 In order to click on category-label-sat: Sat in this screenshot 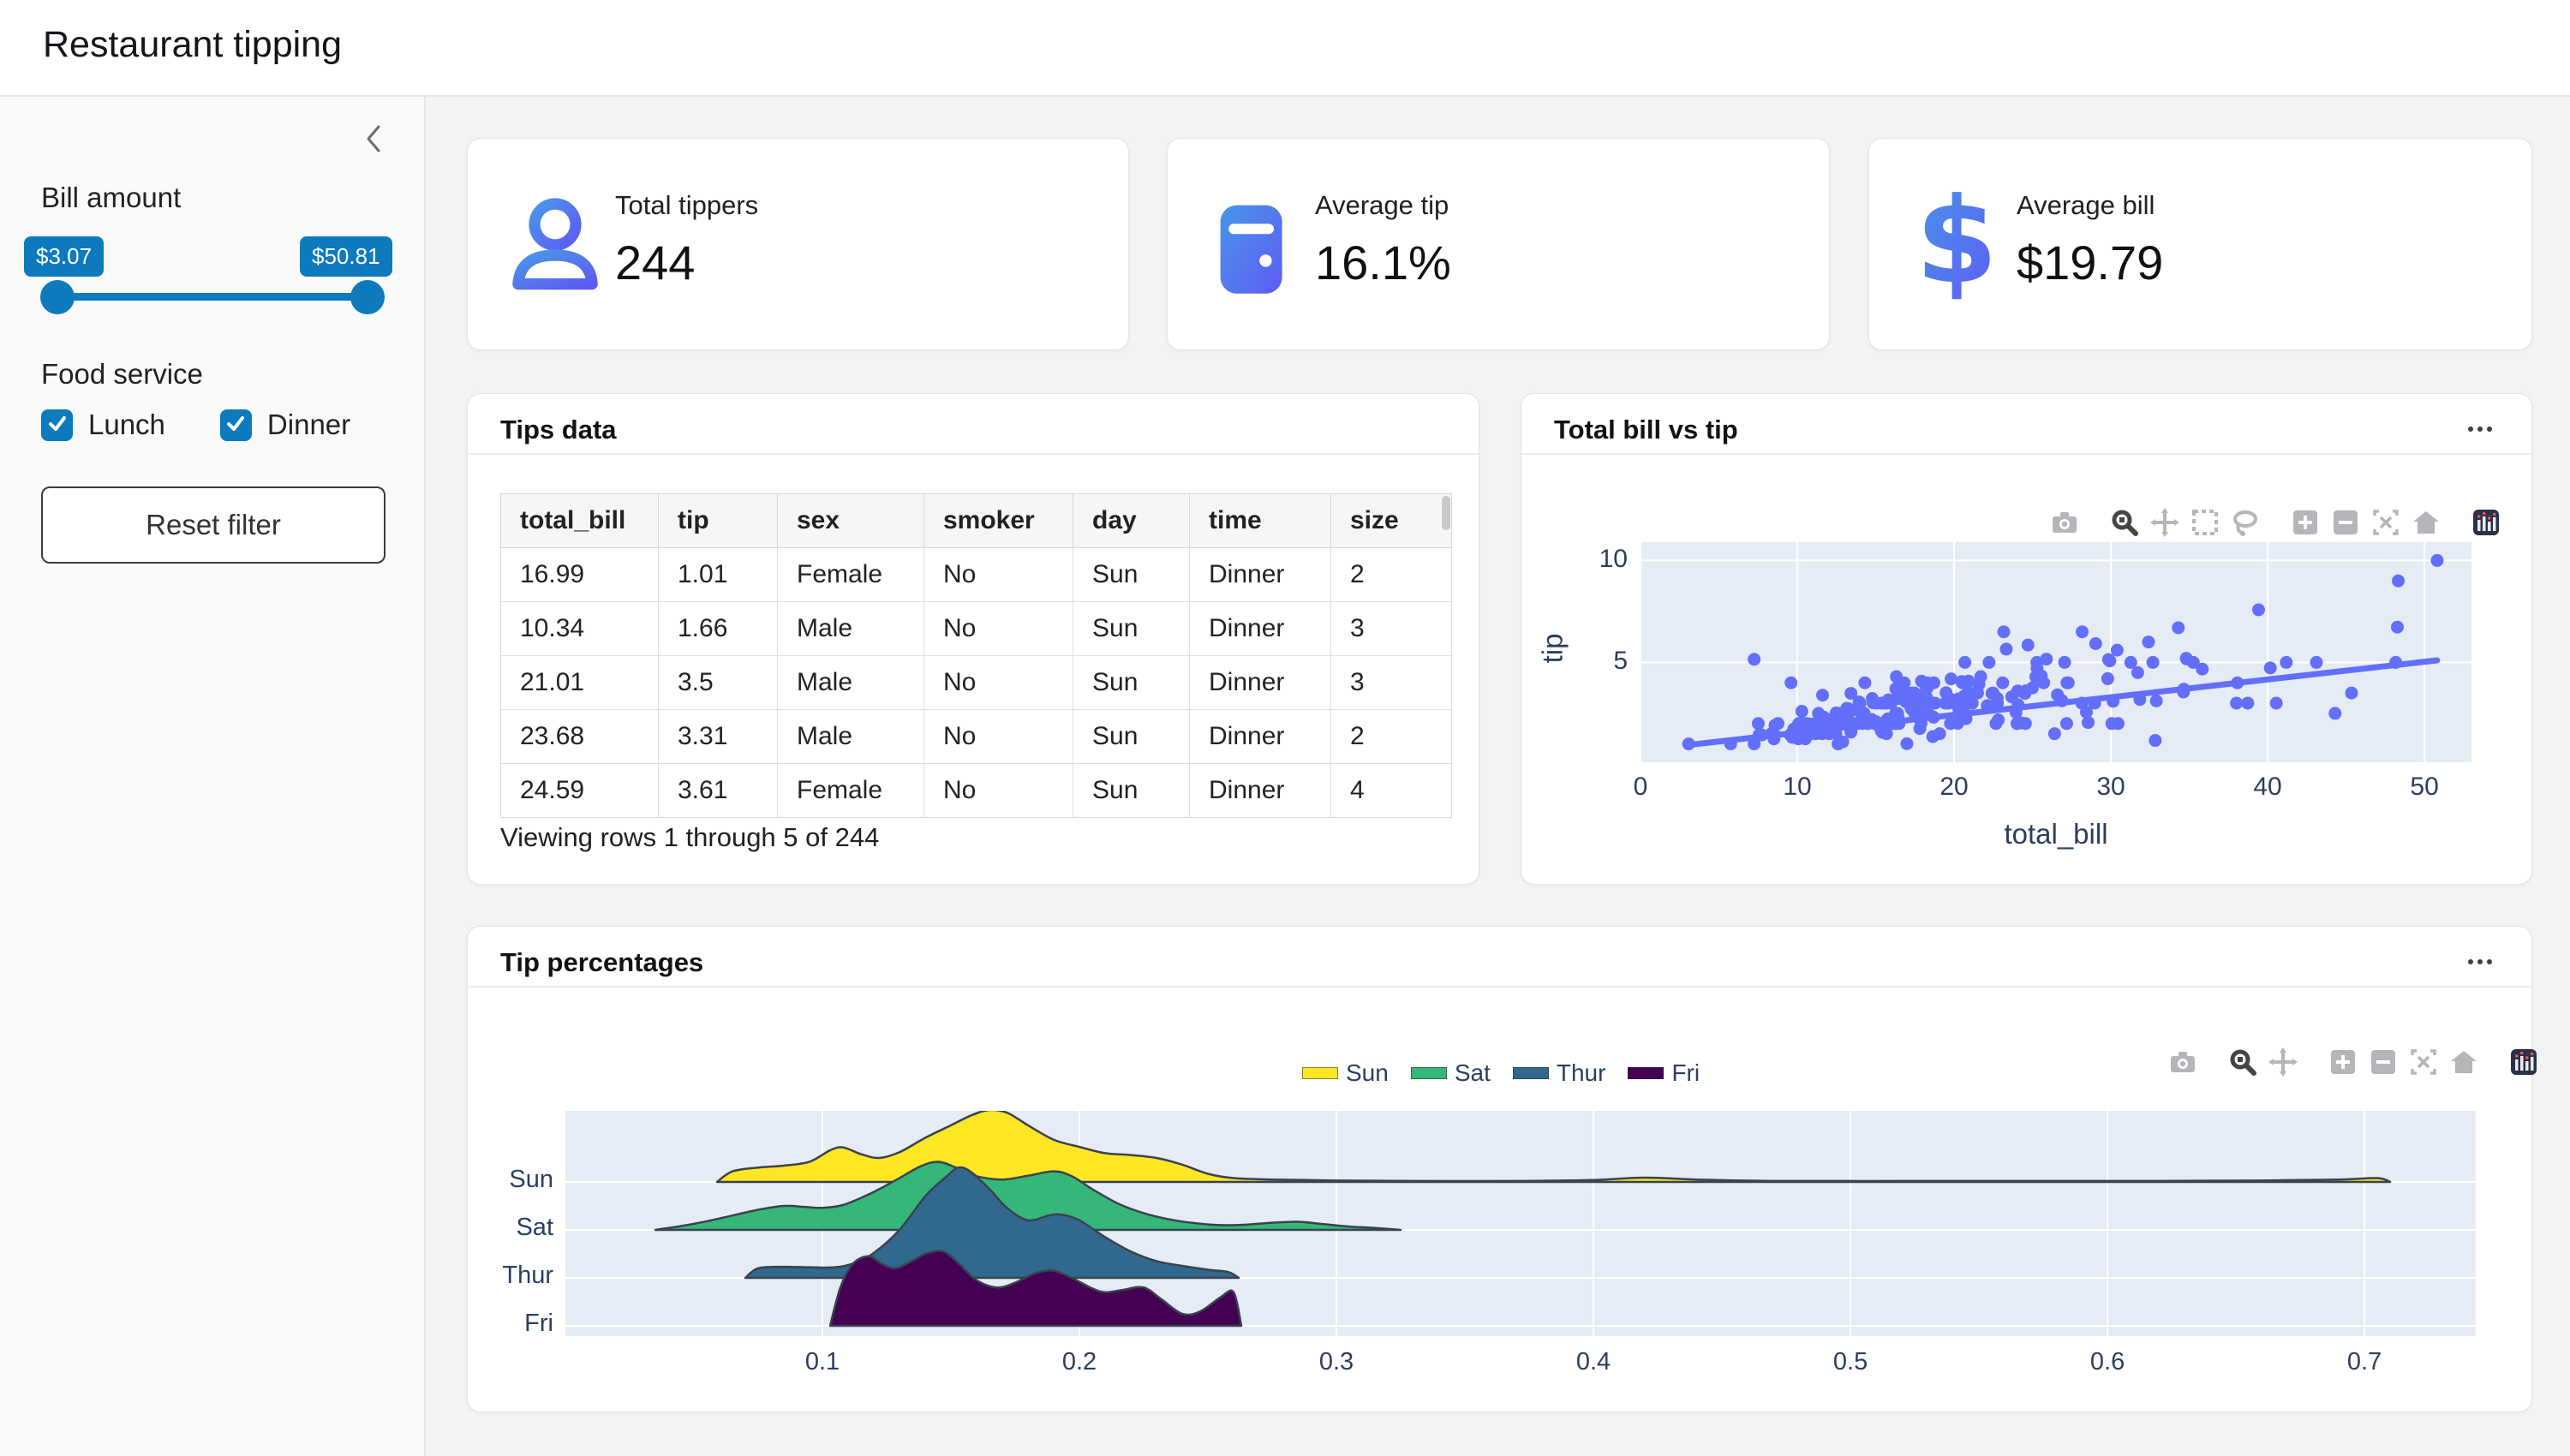, I will do `click(534, 1227)`.